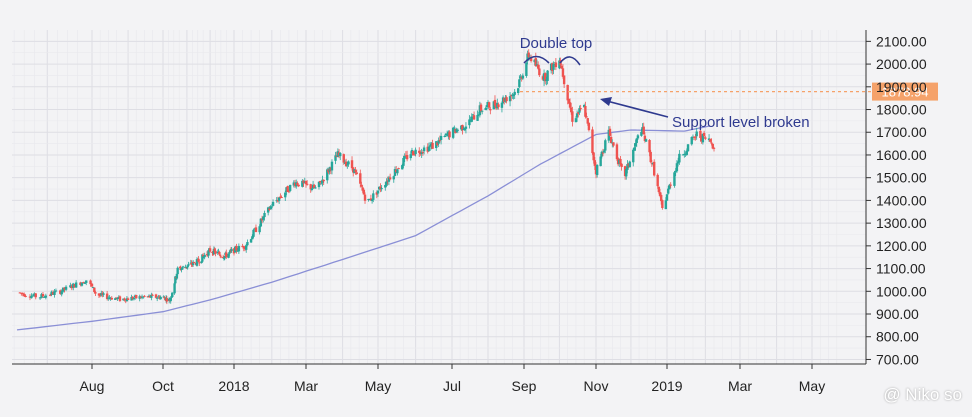 This screenshot has width=972, height=417. Describe the element at coordinates (378, 386) in the screenshot. I see `x-tick-label: May` at that location.